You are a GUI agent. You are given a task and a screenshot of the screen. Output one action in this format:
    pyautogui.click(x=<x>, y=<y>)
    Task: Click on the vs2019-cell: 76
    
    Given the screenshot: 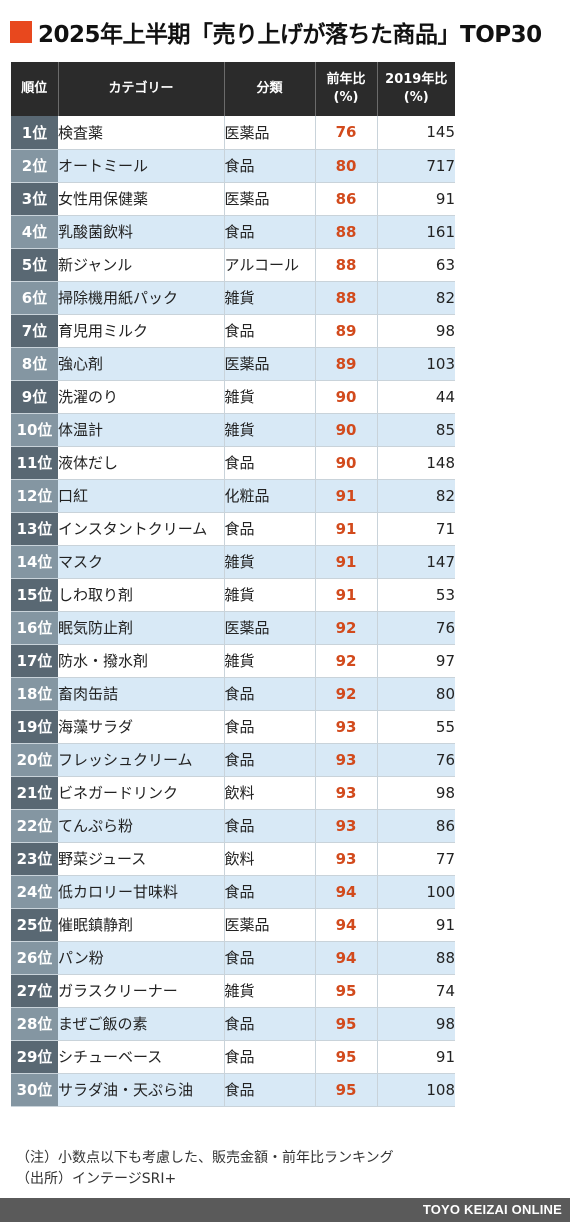 What is the action you would take?
    pyautogui.click(x=416, y=760)
    